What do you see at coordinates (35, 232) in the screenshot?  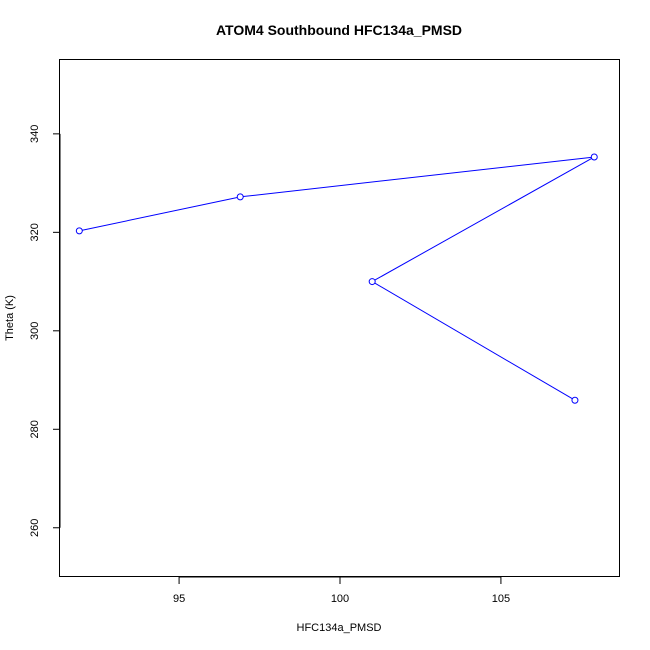 I see `y-tick-label: 320` at bounding box center [35, 232].